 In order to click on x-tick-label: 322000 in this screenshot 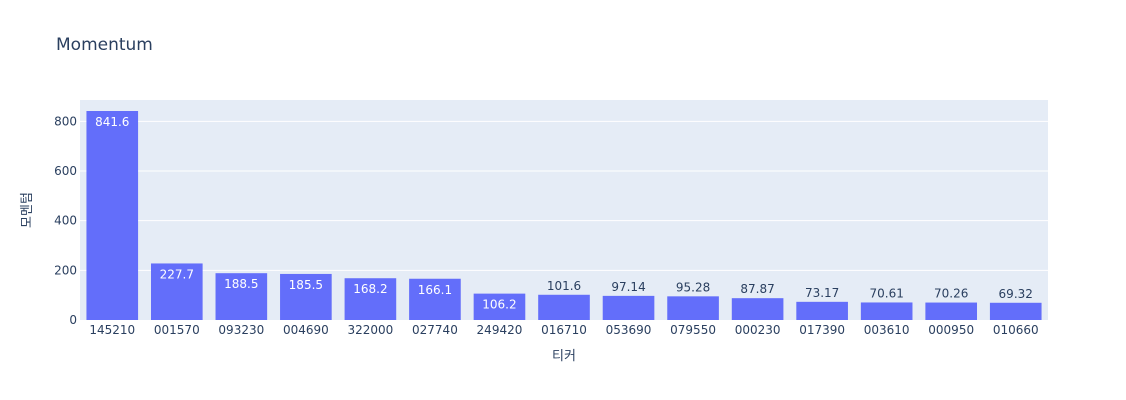, I will do `click(370, 330)`.